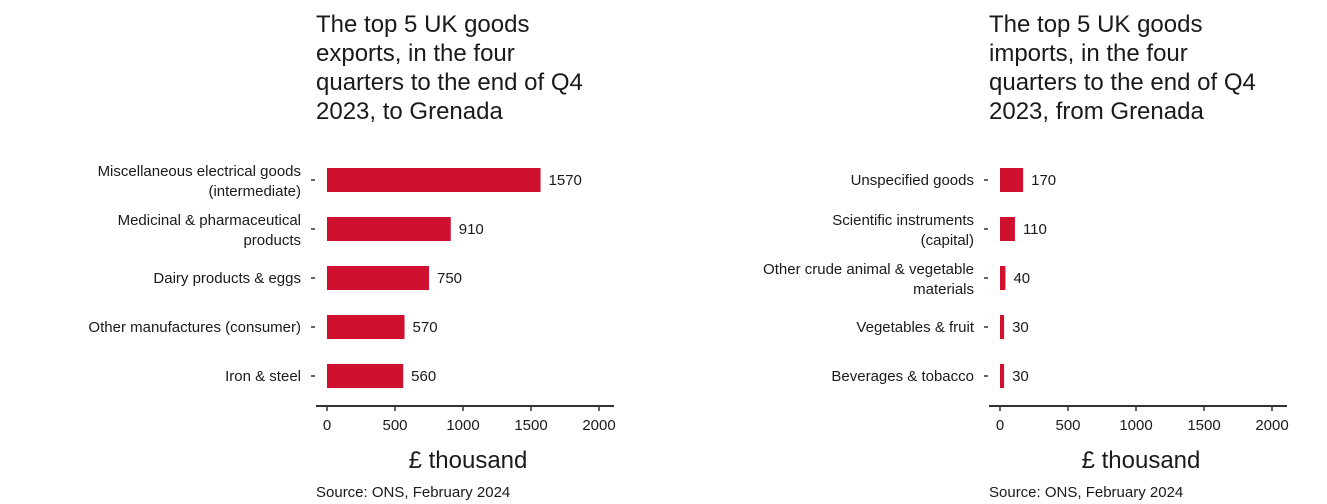 The height and width of the screenshot is (504, 1327). Describe the element at coordinates (1043, 180) in the screenshot. I see `value-label: 170` at that location.